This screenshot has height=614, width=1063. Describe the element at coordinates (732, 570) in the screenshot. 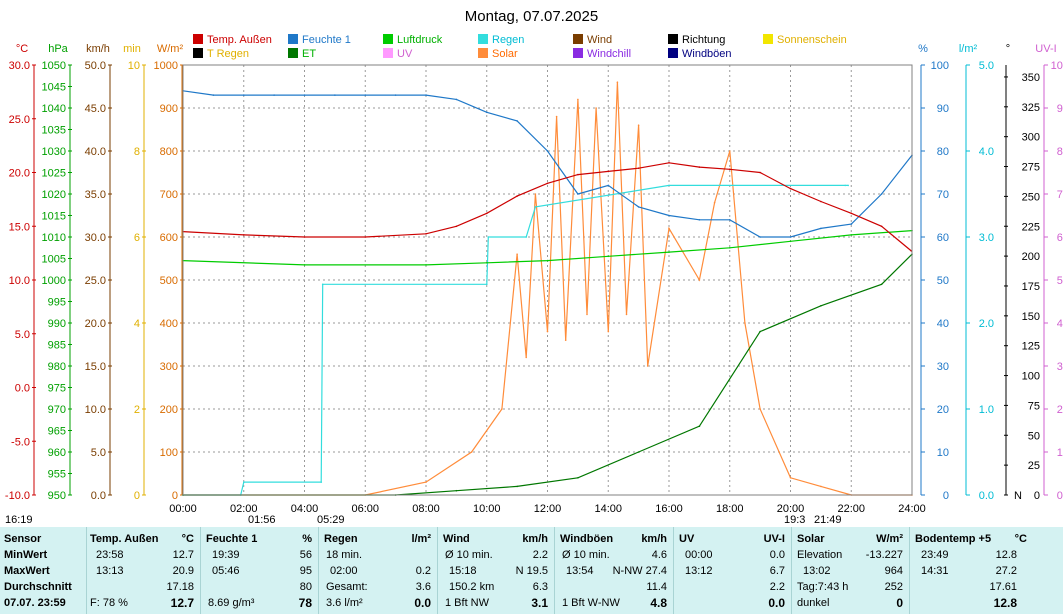

I see `stats-col-uv: UV UV-I 00:00 0.0 13:12 6.7 2.2 0.0` at that location.